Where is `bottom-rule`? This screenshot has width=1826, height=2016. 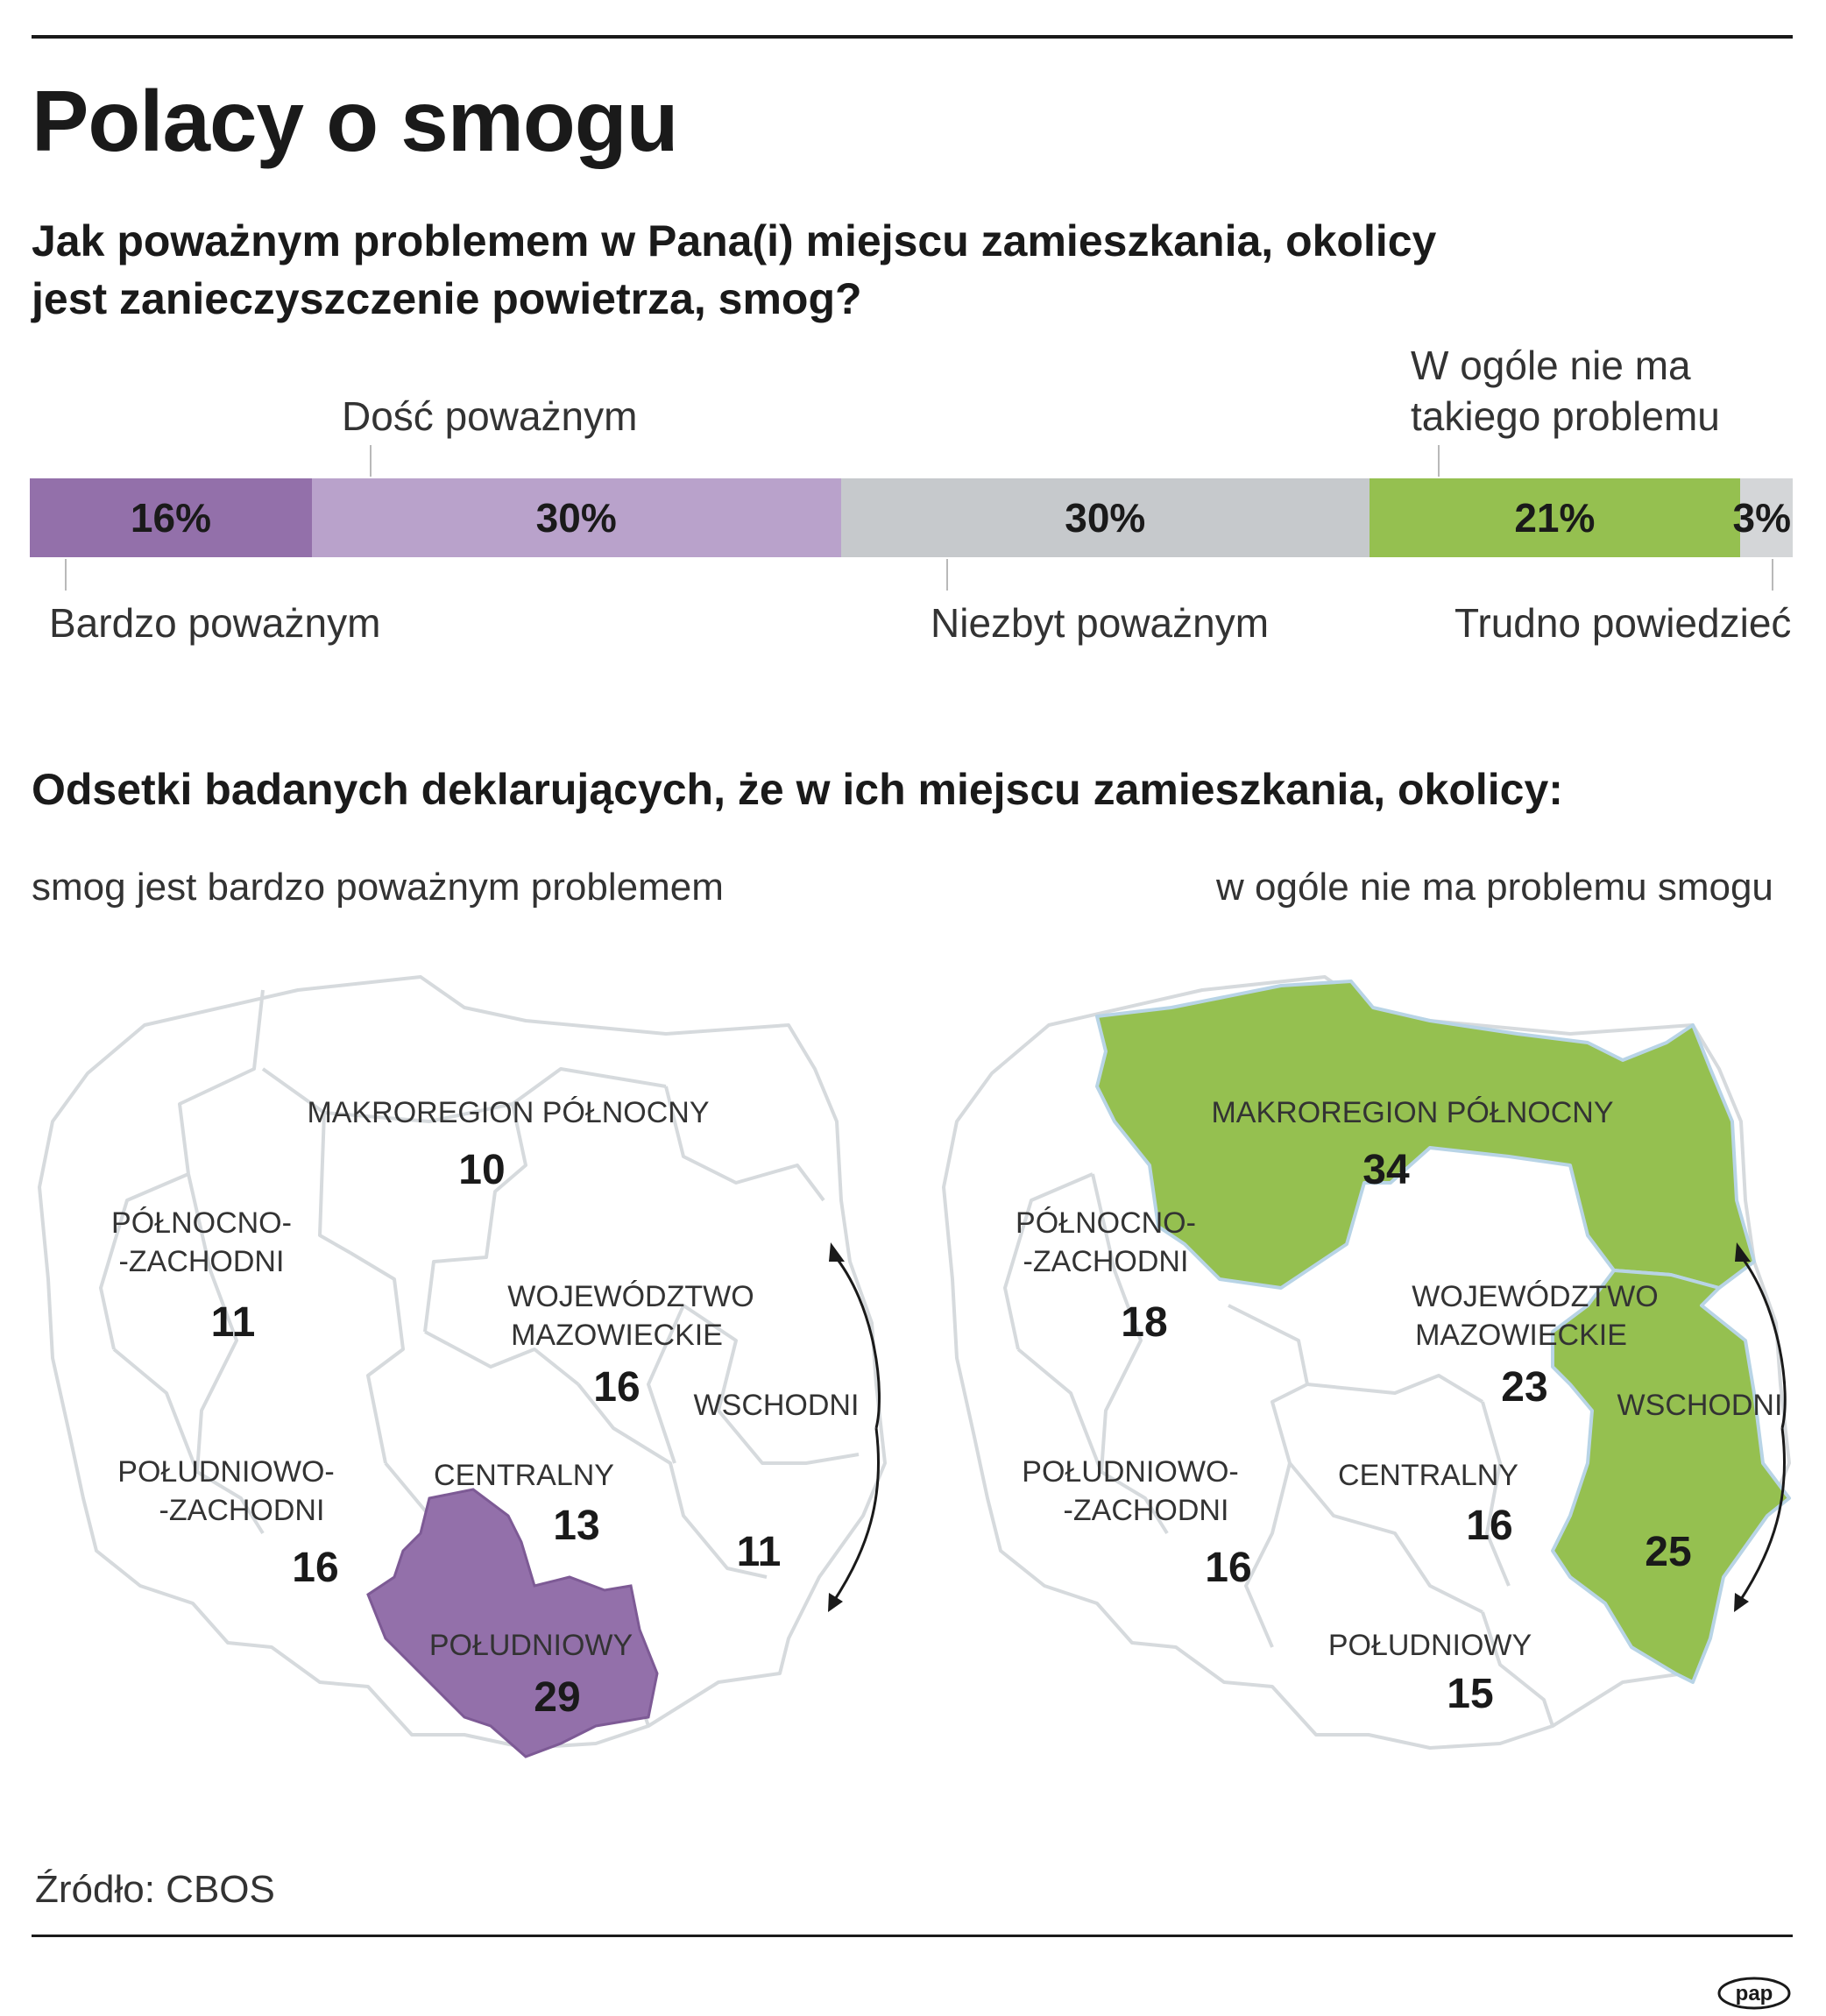
bottom-rule is located at coordinates (912, 1936).